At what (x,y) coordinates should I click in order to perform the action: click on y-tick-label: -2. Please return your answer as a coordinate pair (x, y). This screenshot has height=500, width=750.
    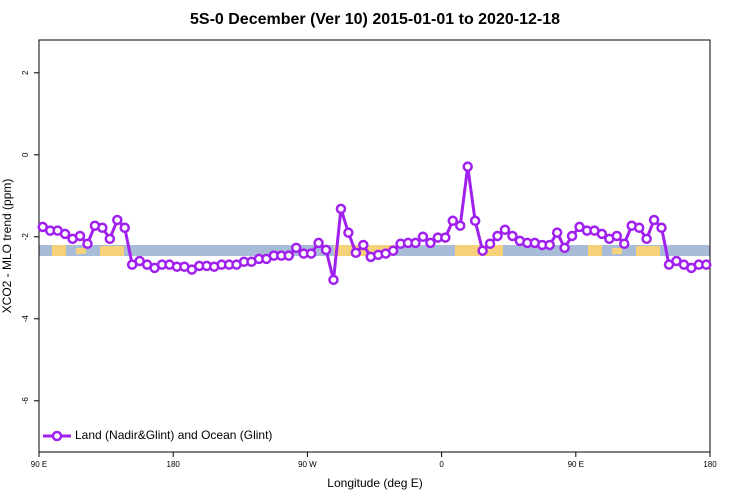
    Looking at the image, I should click on (25, 237).